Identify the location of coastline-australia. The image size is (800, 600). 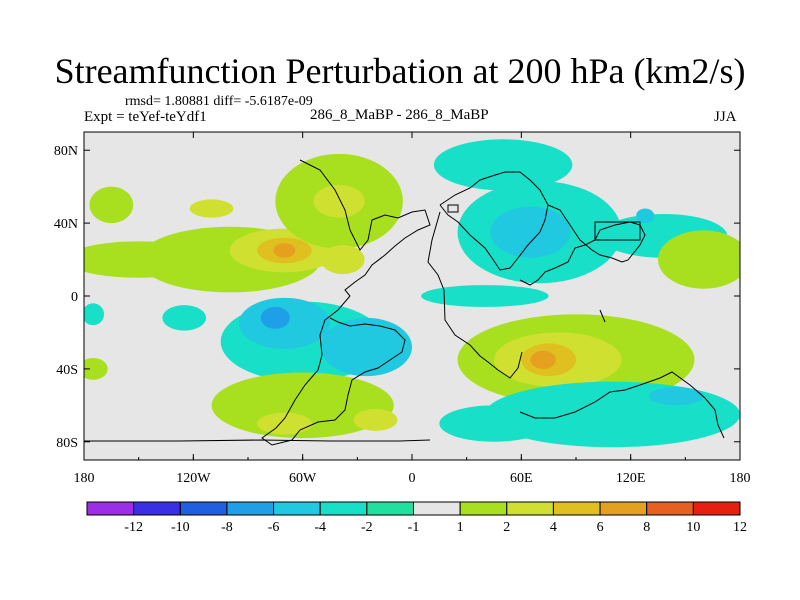
(622, 374).